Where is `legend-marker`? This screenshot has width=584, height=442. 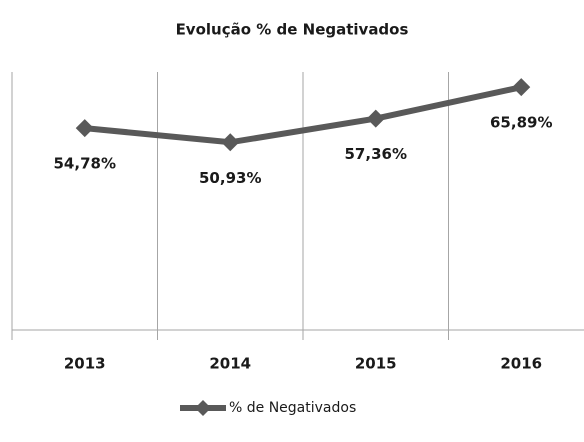 legend-marker is located at coordinates (203, 408).